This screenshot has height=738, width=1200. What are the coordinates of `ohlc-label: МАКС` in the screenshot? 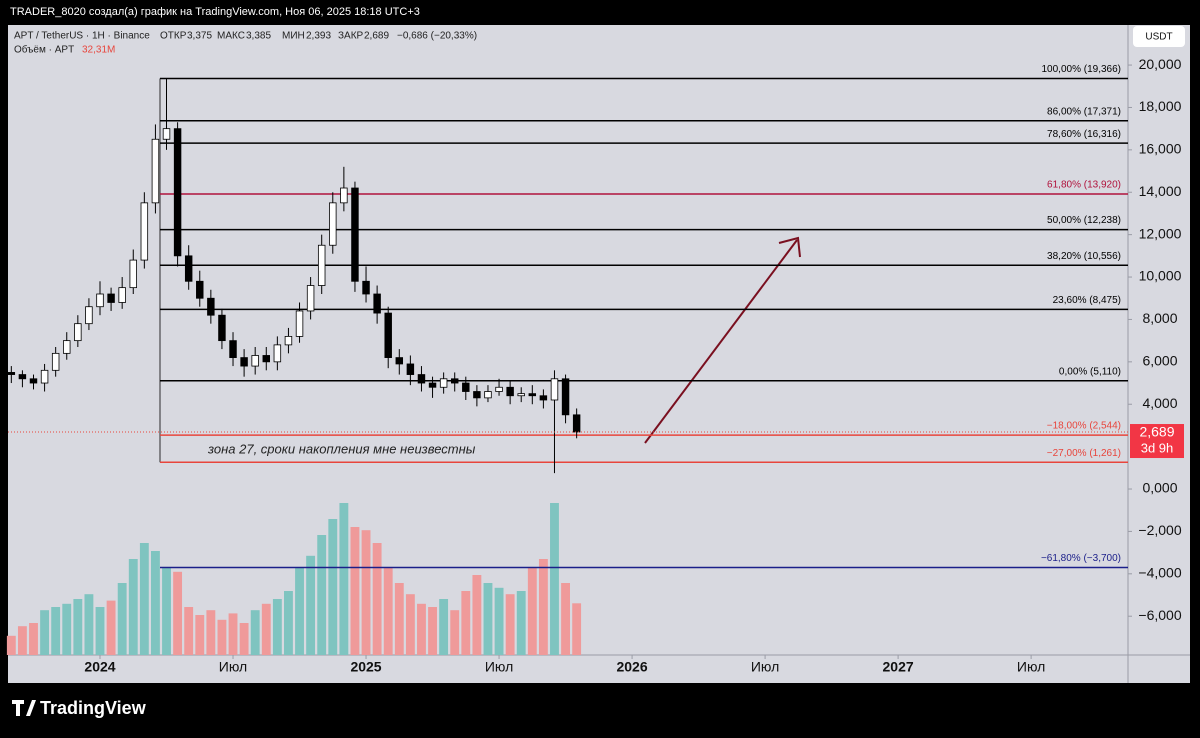 It's located at (231, 36).